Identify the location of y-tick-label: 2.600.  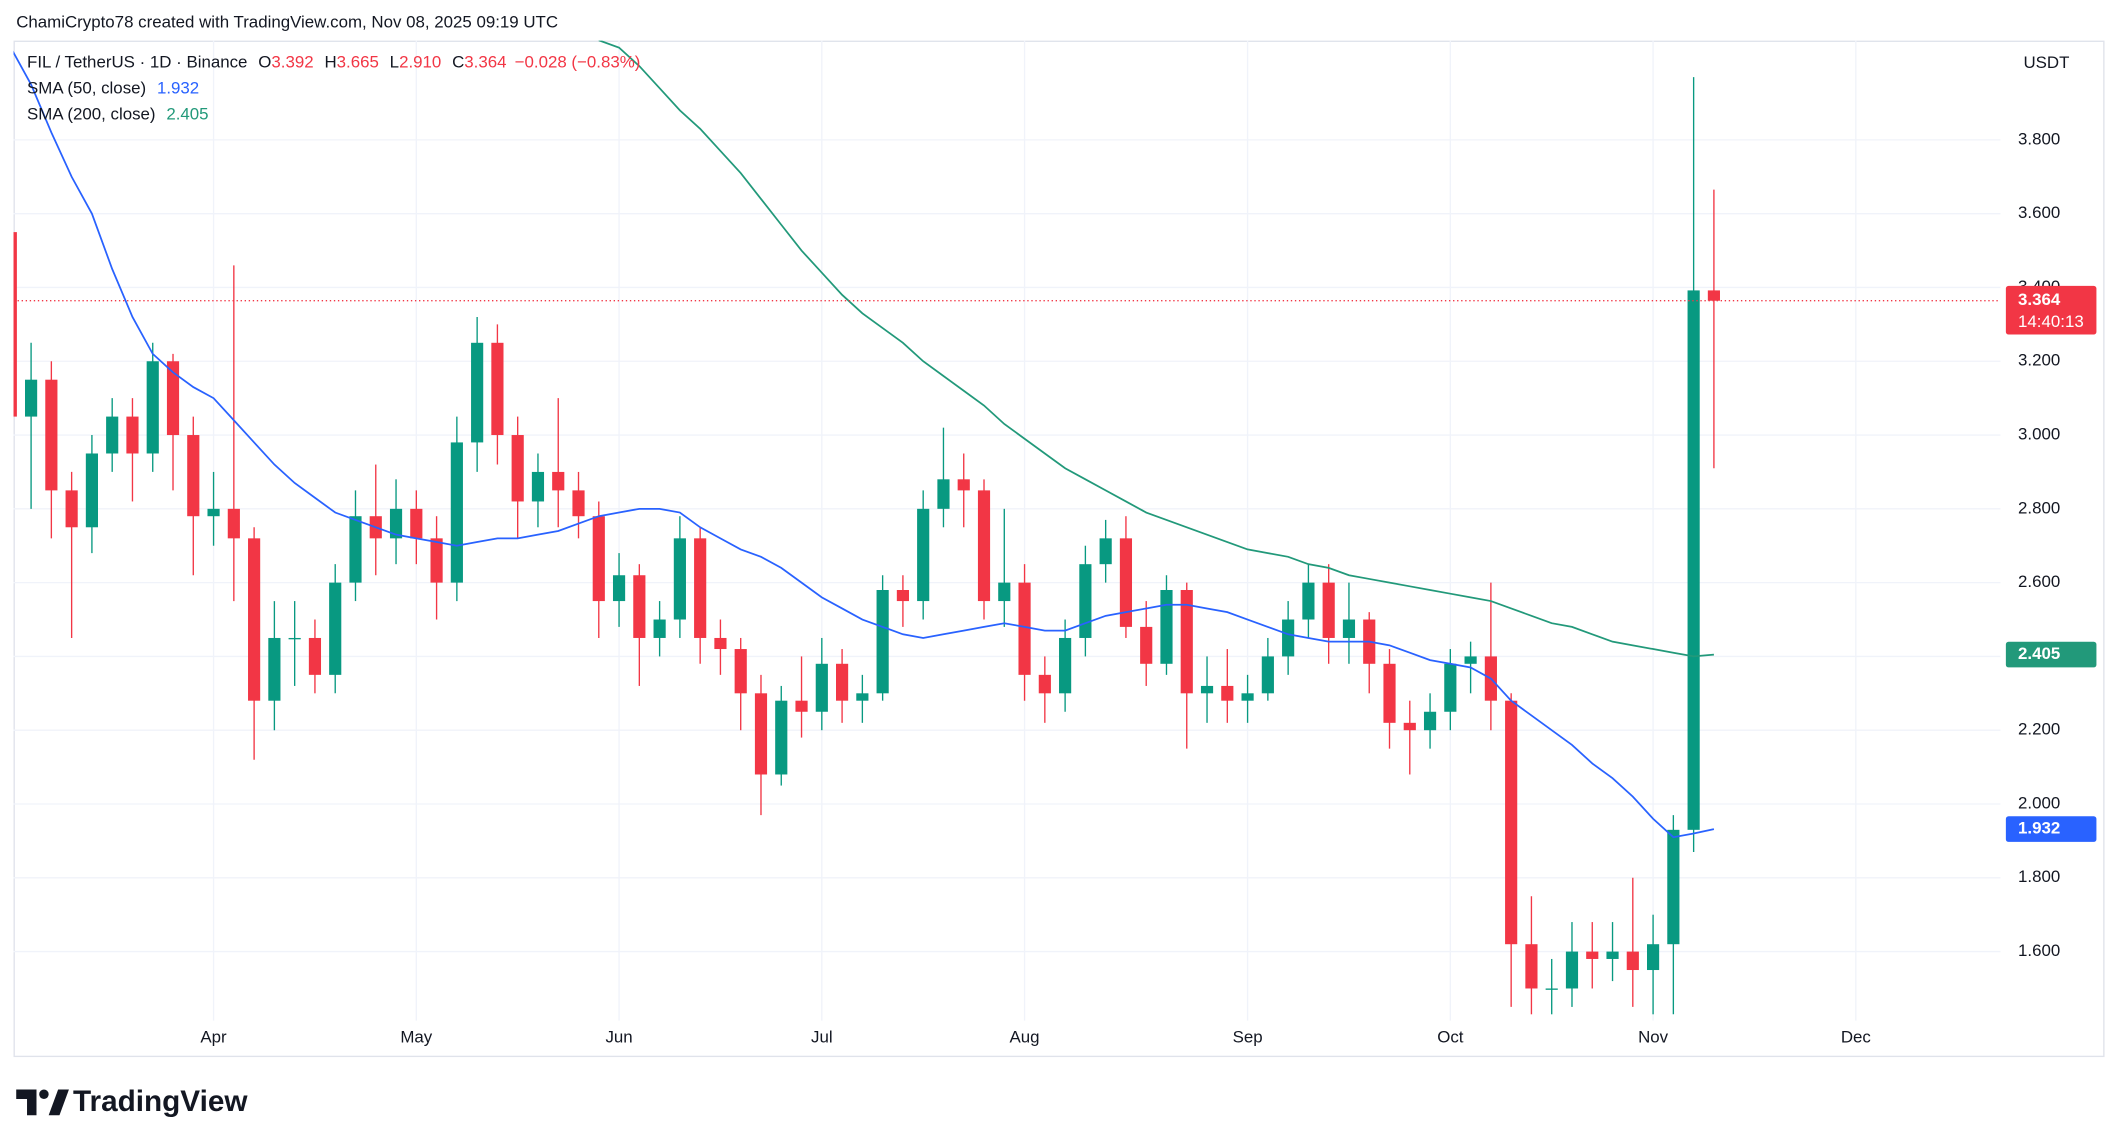
(2039, 581).